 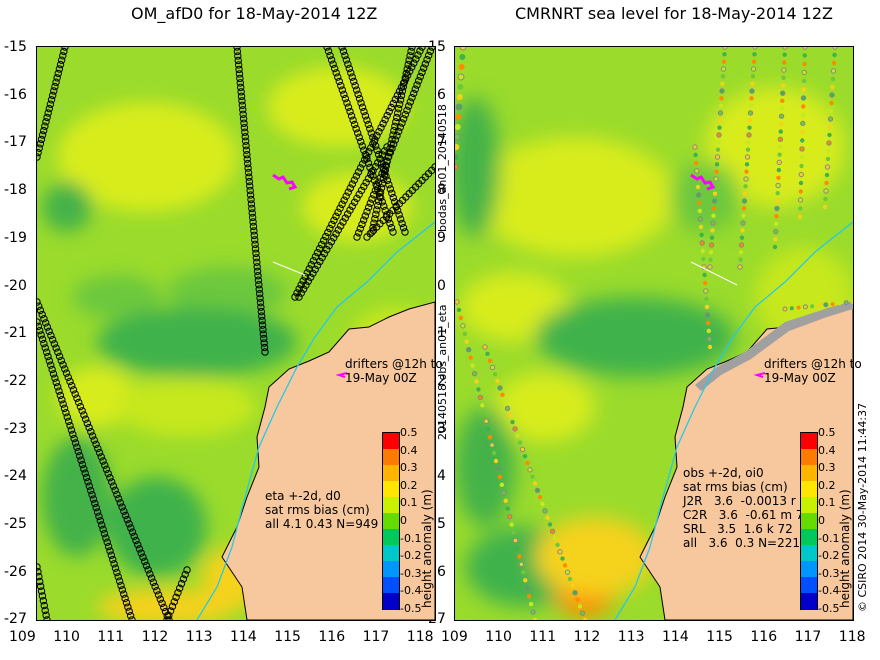 I want to click on latitude-tick-label: -20, so click(x=15, y=285).